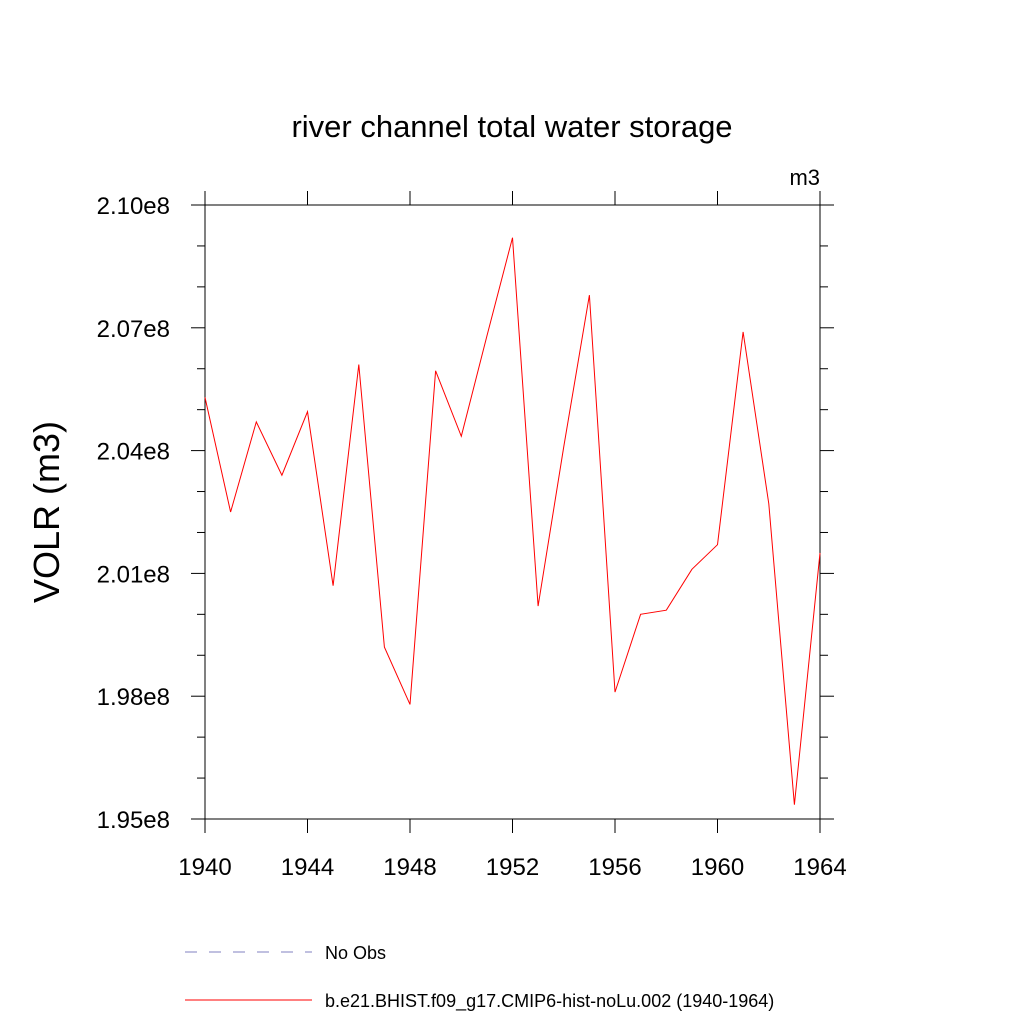 This screenshot has width=1024, height=1024. I want to click on y-tick-label: 2.01e8, so click(133, 574).